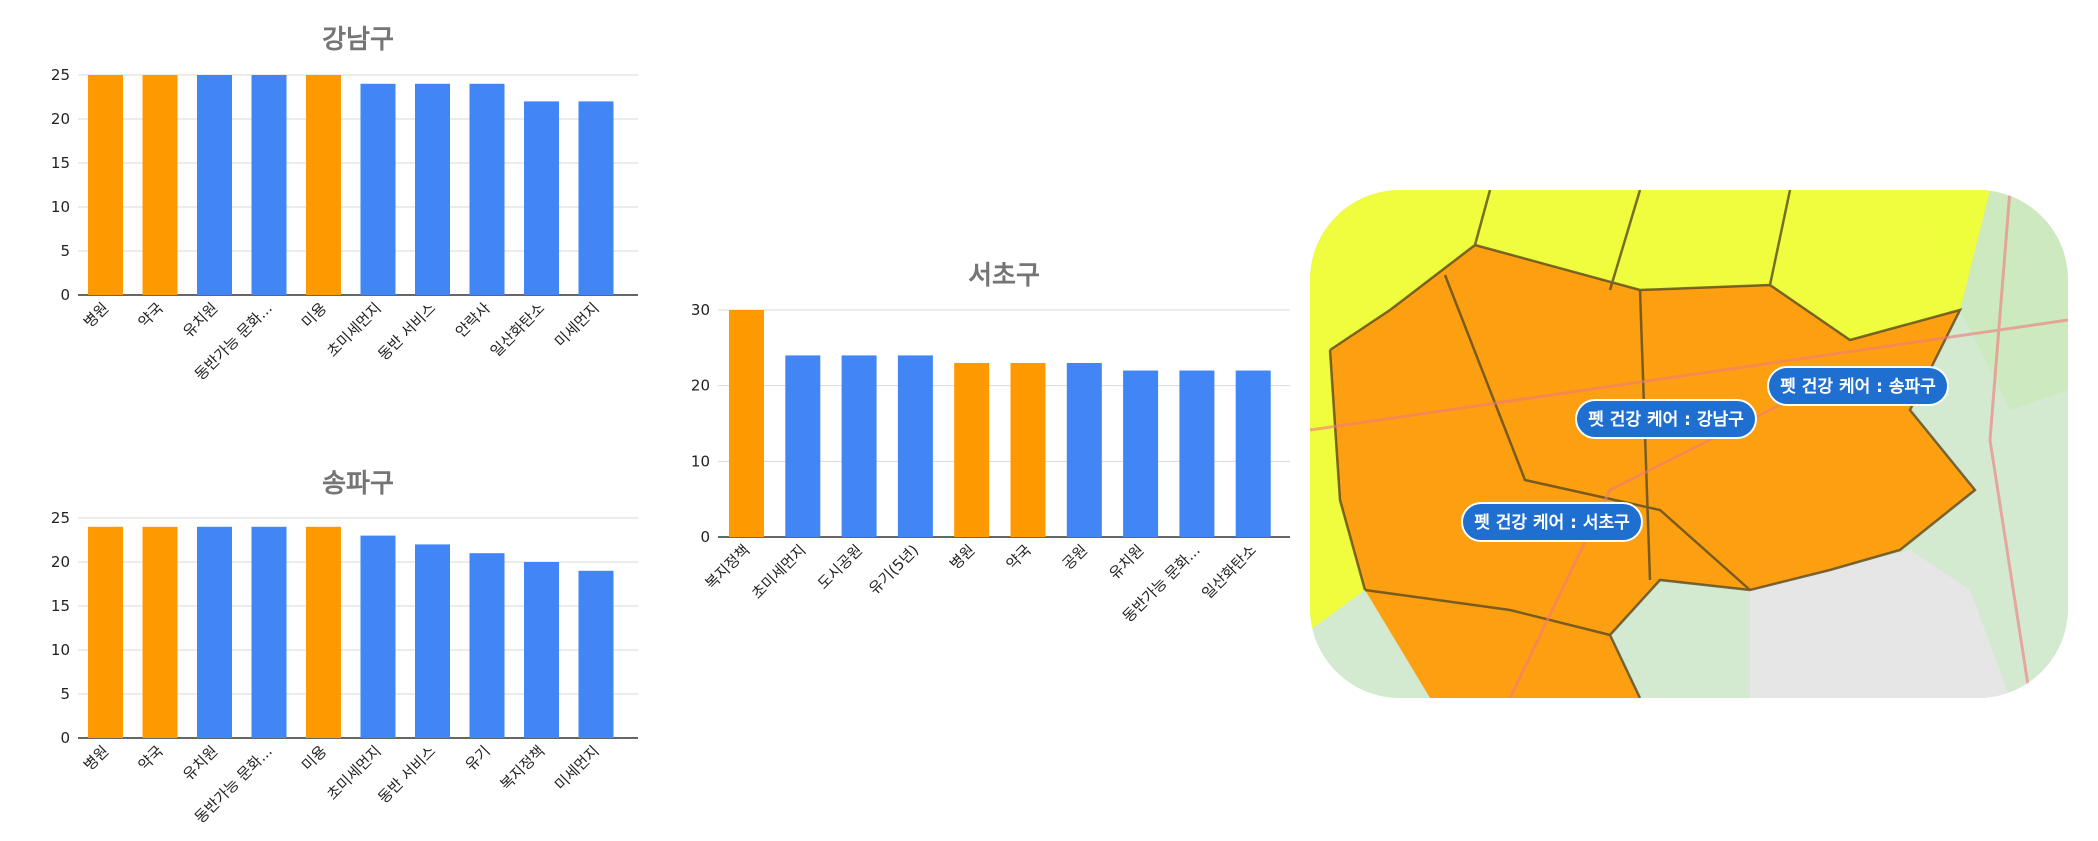  What do you see at coordinates (1502, 644) in the screenshot?
I see `seocho-south` at bounding box center [1502, 644].